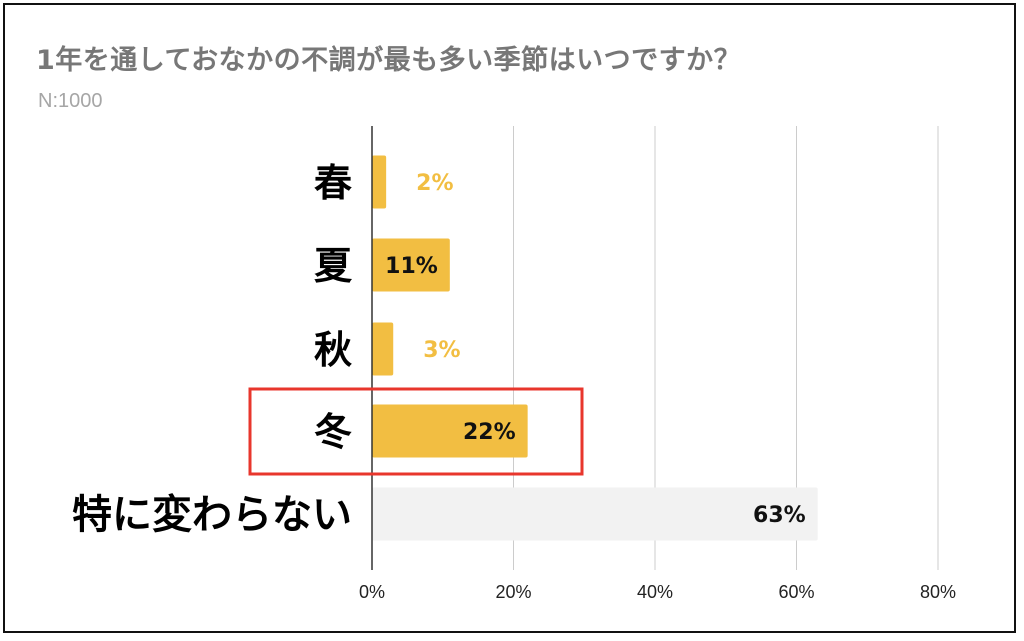 The height and width of the screenshot is (641, 1024). Describe the element at coordinates (513, 592) in the screenshot. I see `x-tick-label: 20%` at that location.